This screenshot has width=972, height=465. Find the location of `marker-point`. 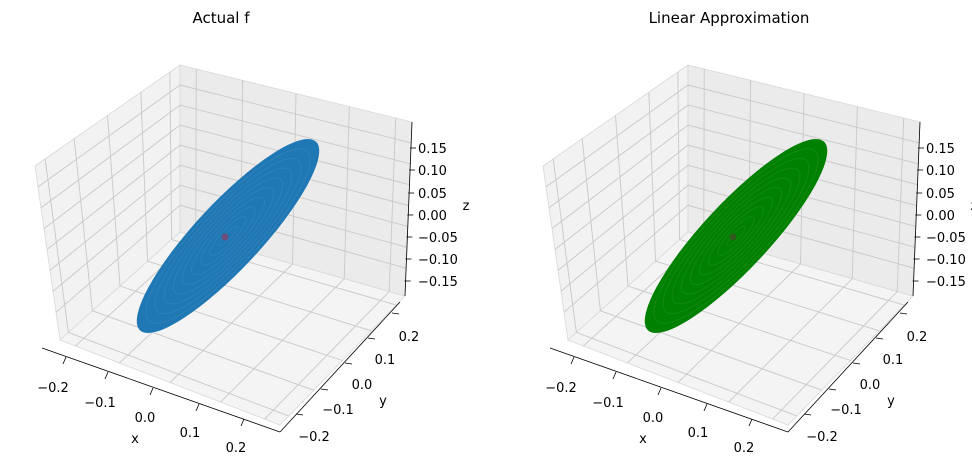

marker-point is located at coordinates (225, 237).